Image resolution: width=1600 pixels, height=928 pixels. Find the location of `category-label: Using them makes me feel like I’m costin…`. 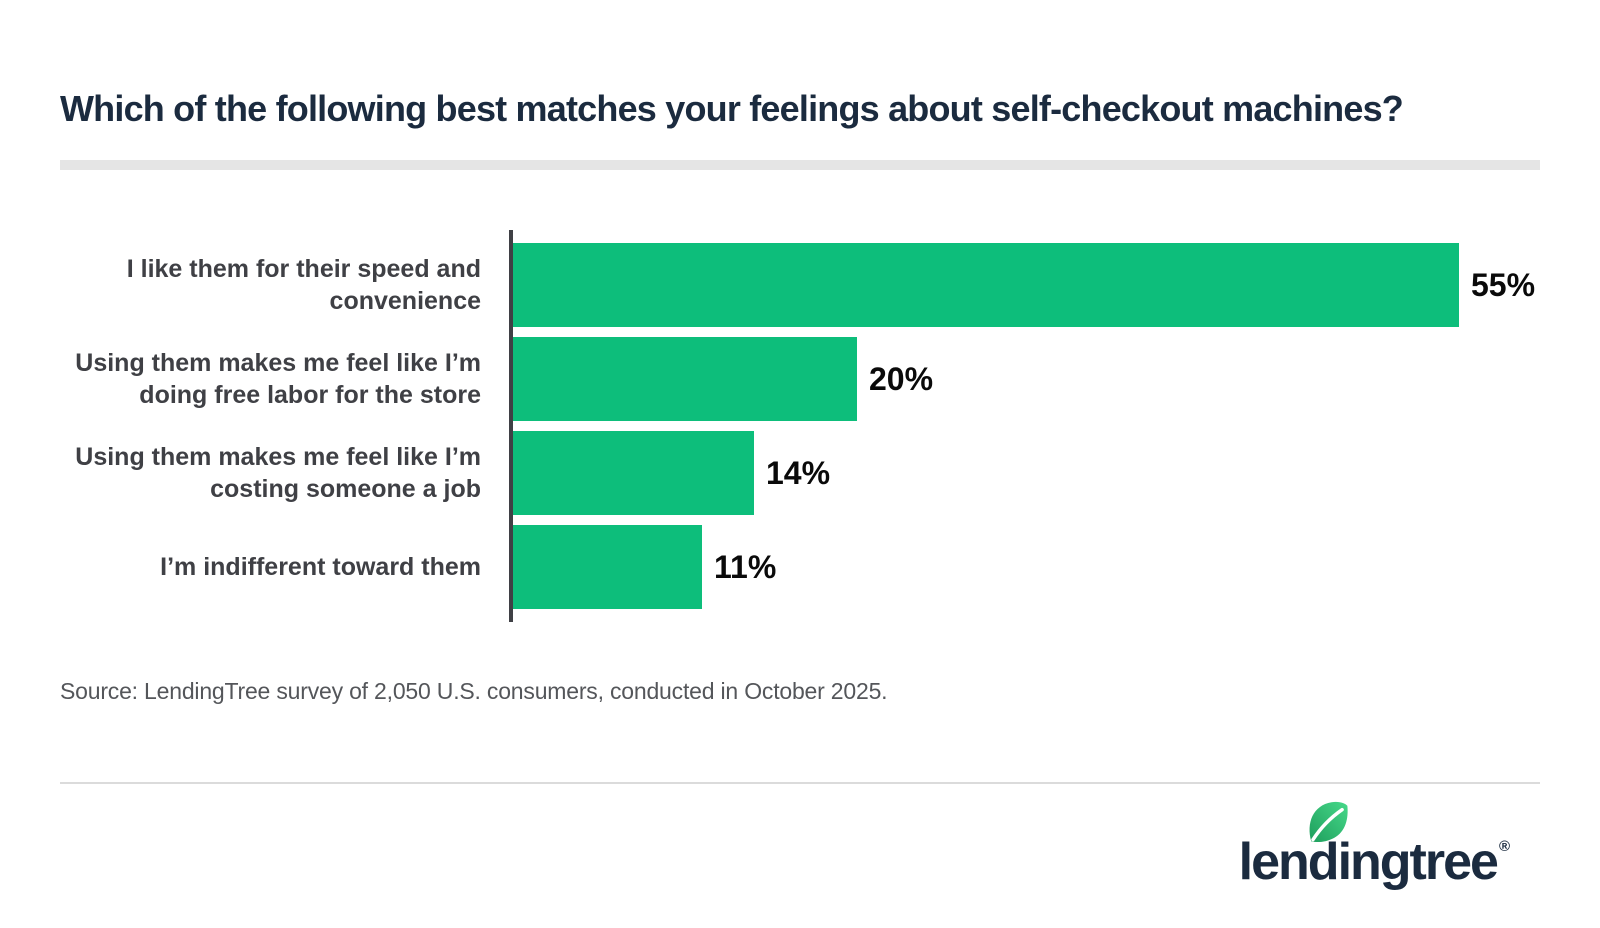

category-label: Using them makes me feel like I’m costin… is located at coordinates (278, 473).